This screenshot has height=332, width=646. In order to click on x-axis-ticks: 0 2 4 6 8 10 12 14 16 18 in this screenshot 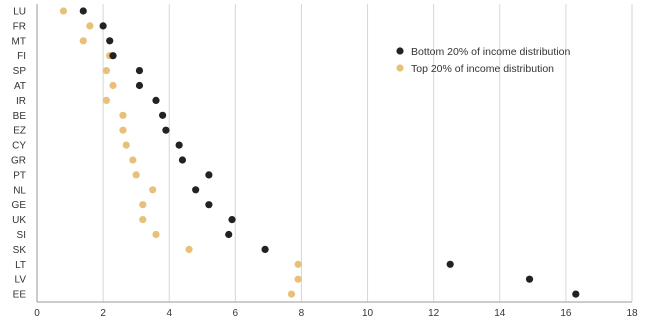, I will do `click(336, 313)`.